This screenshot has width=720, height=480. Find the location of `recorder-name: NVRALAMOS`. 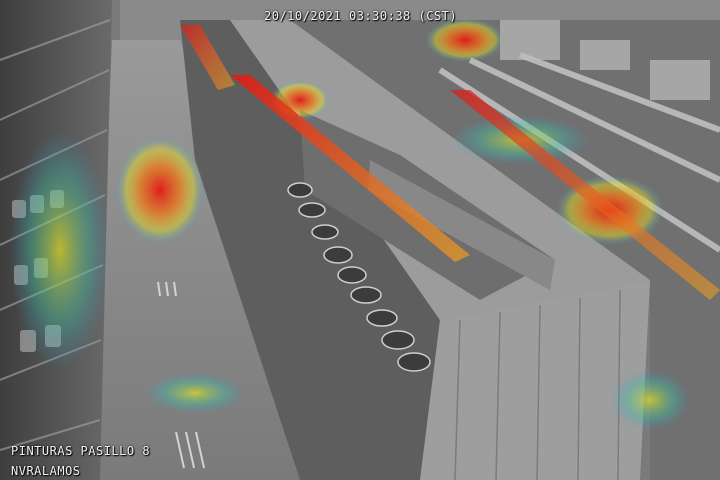

recorder-name: NVRALAMOS is located at coordinates (46, 471).